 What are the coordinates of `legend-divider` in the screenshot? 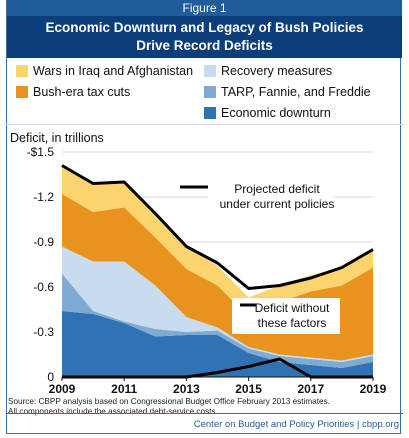 It's located at (204, 124).